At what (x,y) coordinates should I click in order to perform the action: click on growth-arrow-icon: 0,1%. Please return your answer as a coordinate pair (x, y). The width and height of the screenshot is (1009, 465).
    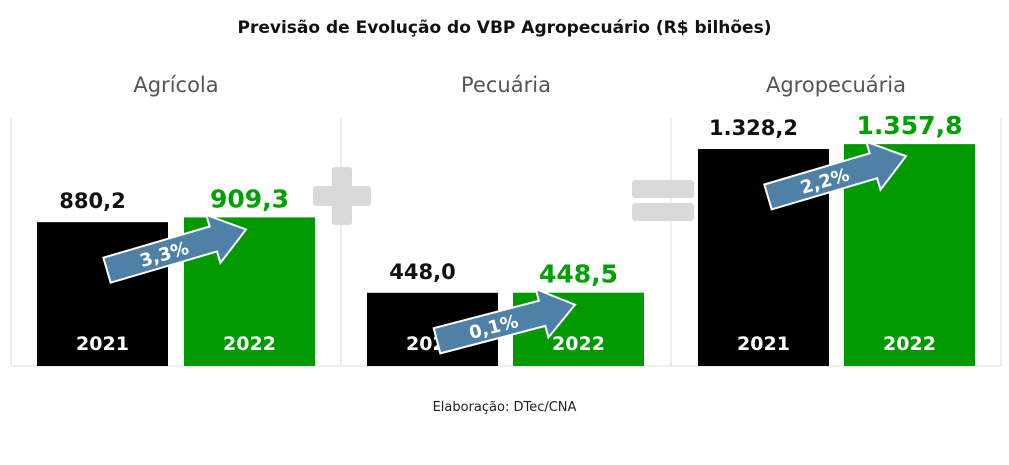
    Looking at the image, I should click on (504, 321).